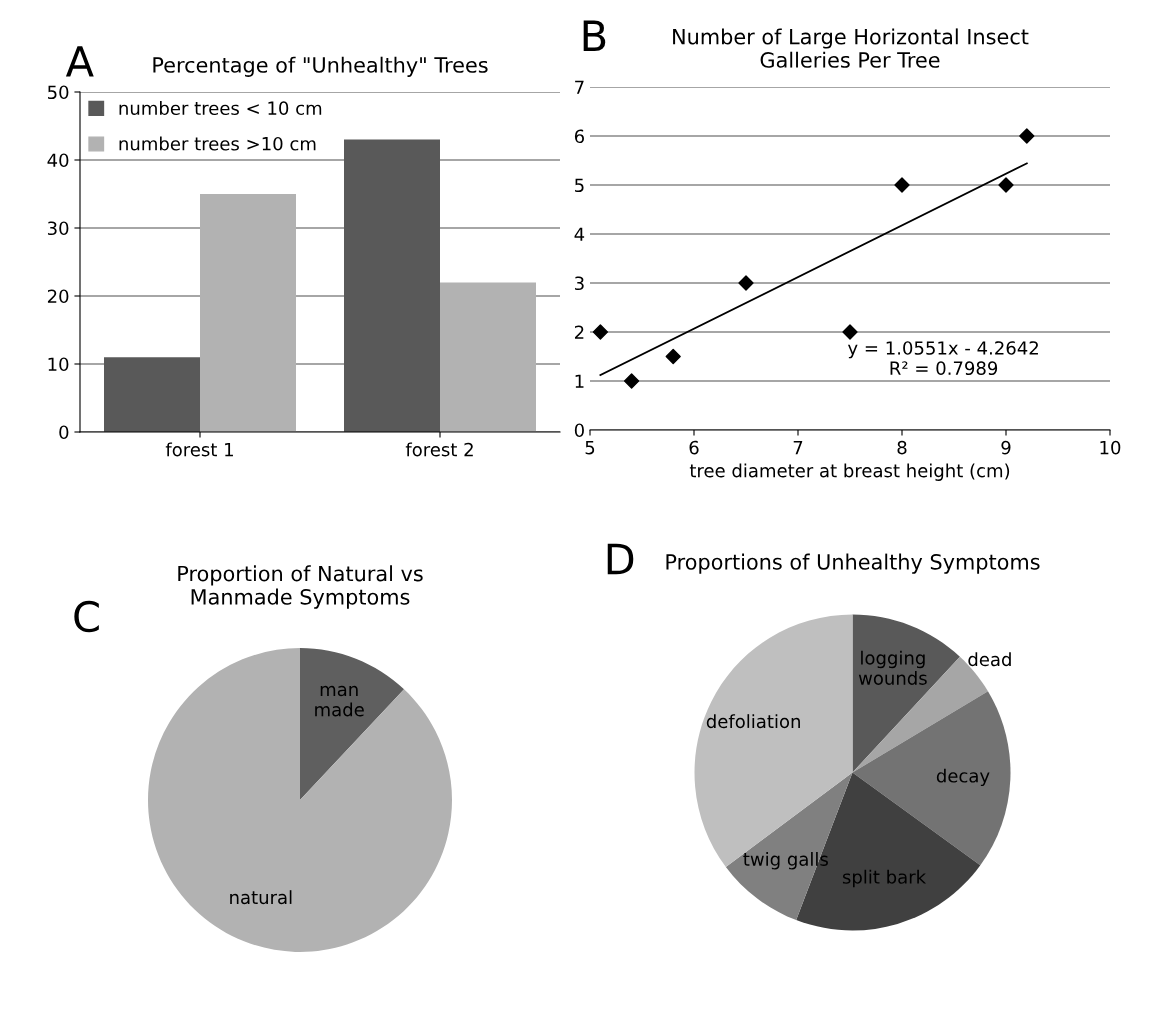 The height and width of the screenshot is (1017, 1153). What do you see at coordinates (1006, 447) in the screenshot?
I see `x-tick-label: 9` at bounding box center [1006, 447].